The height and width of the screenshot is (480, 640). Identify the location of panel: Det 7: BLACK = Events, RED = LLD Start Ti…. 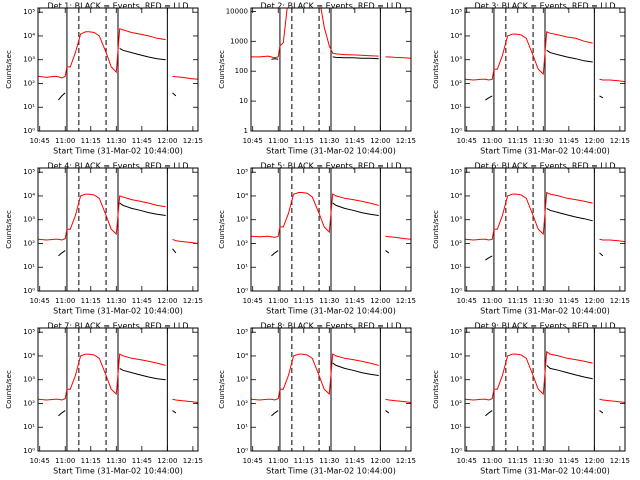
(104, 399).